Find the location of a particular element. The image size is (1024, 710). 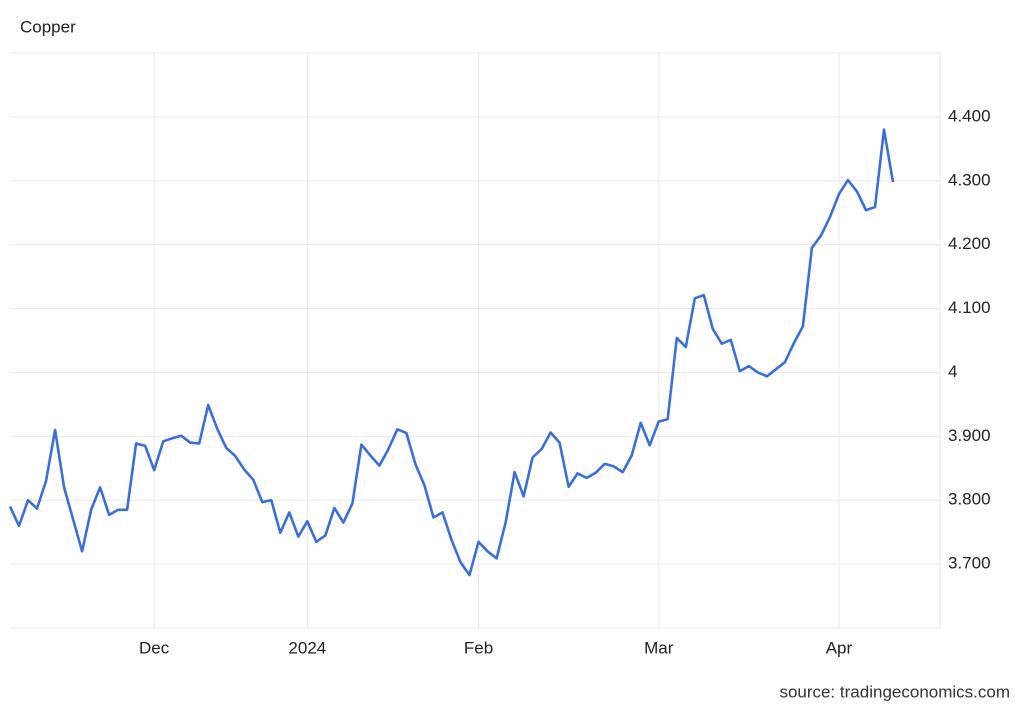

x-tick-label: Mar is located at coordinates (659, 647).